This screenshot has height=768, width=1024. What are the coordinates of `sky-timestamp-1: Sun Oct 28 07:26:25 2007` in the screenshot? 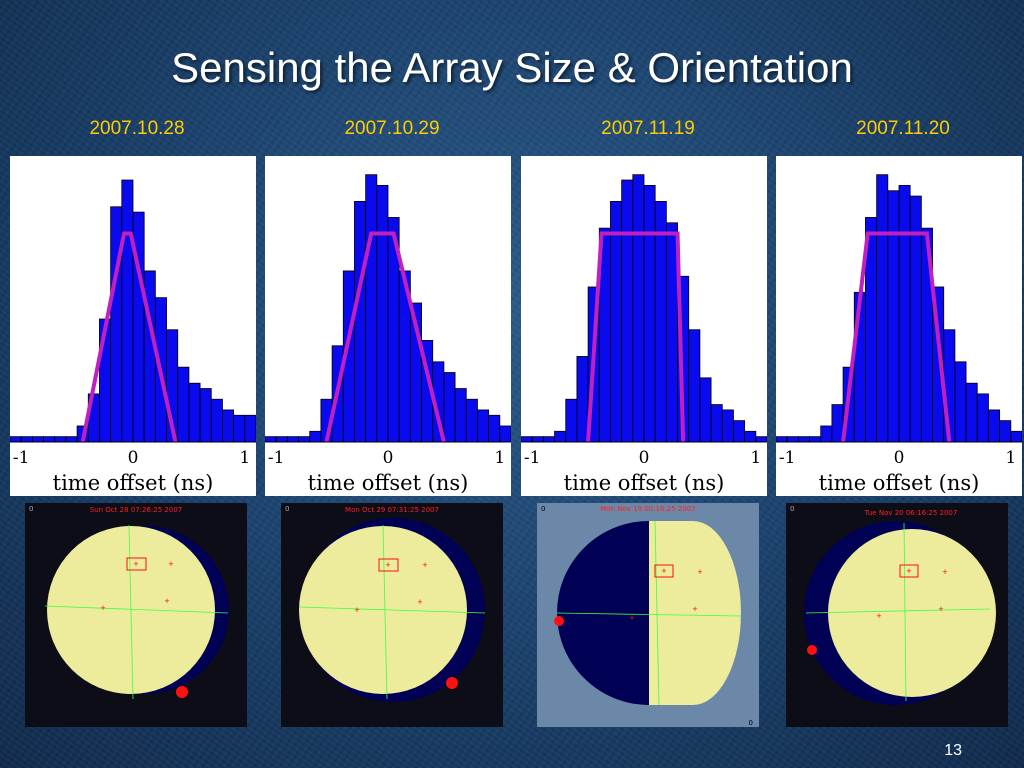 It's located at (136, 510).